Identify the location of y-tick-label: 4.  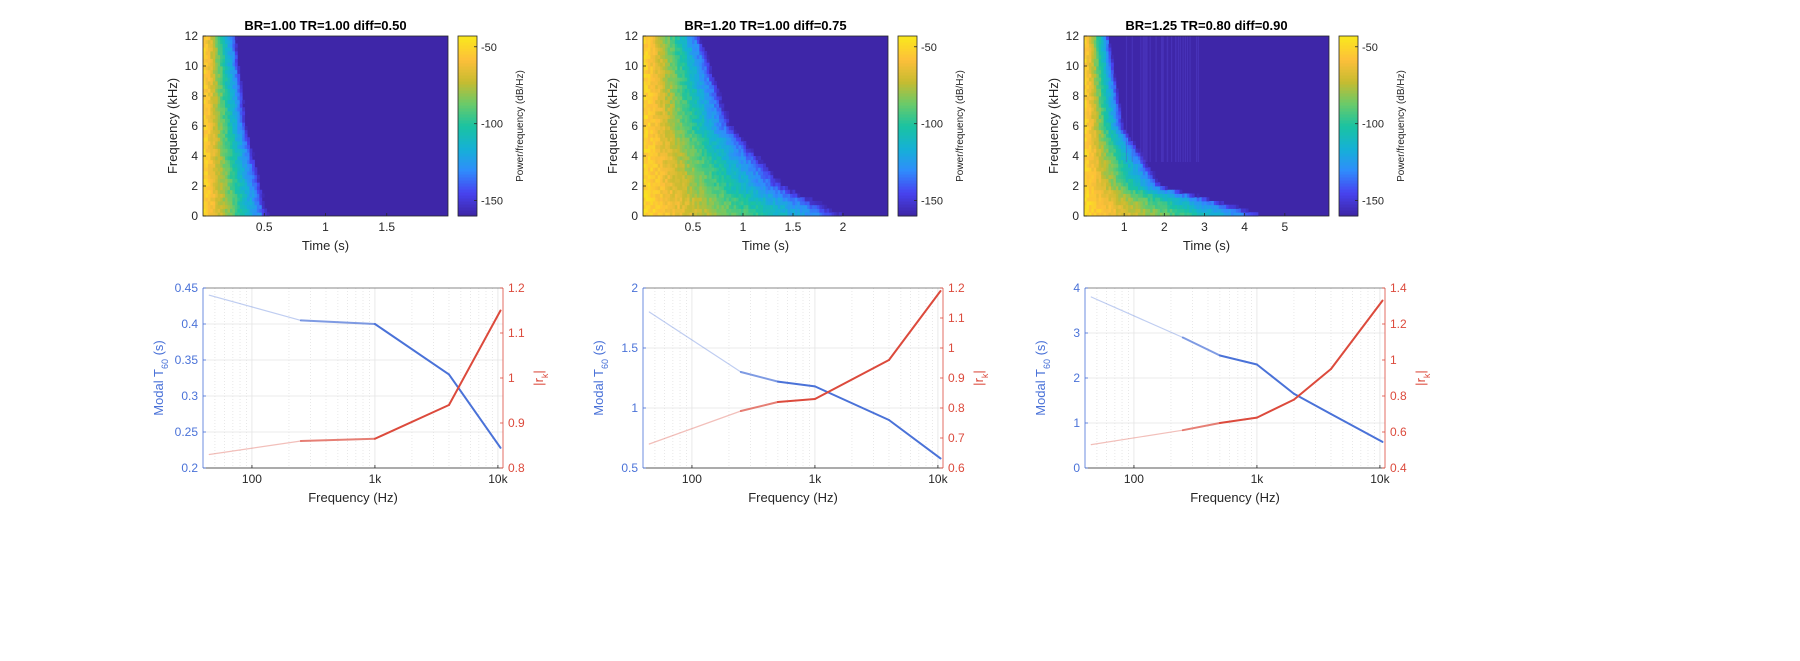
(194, 156).